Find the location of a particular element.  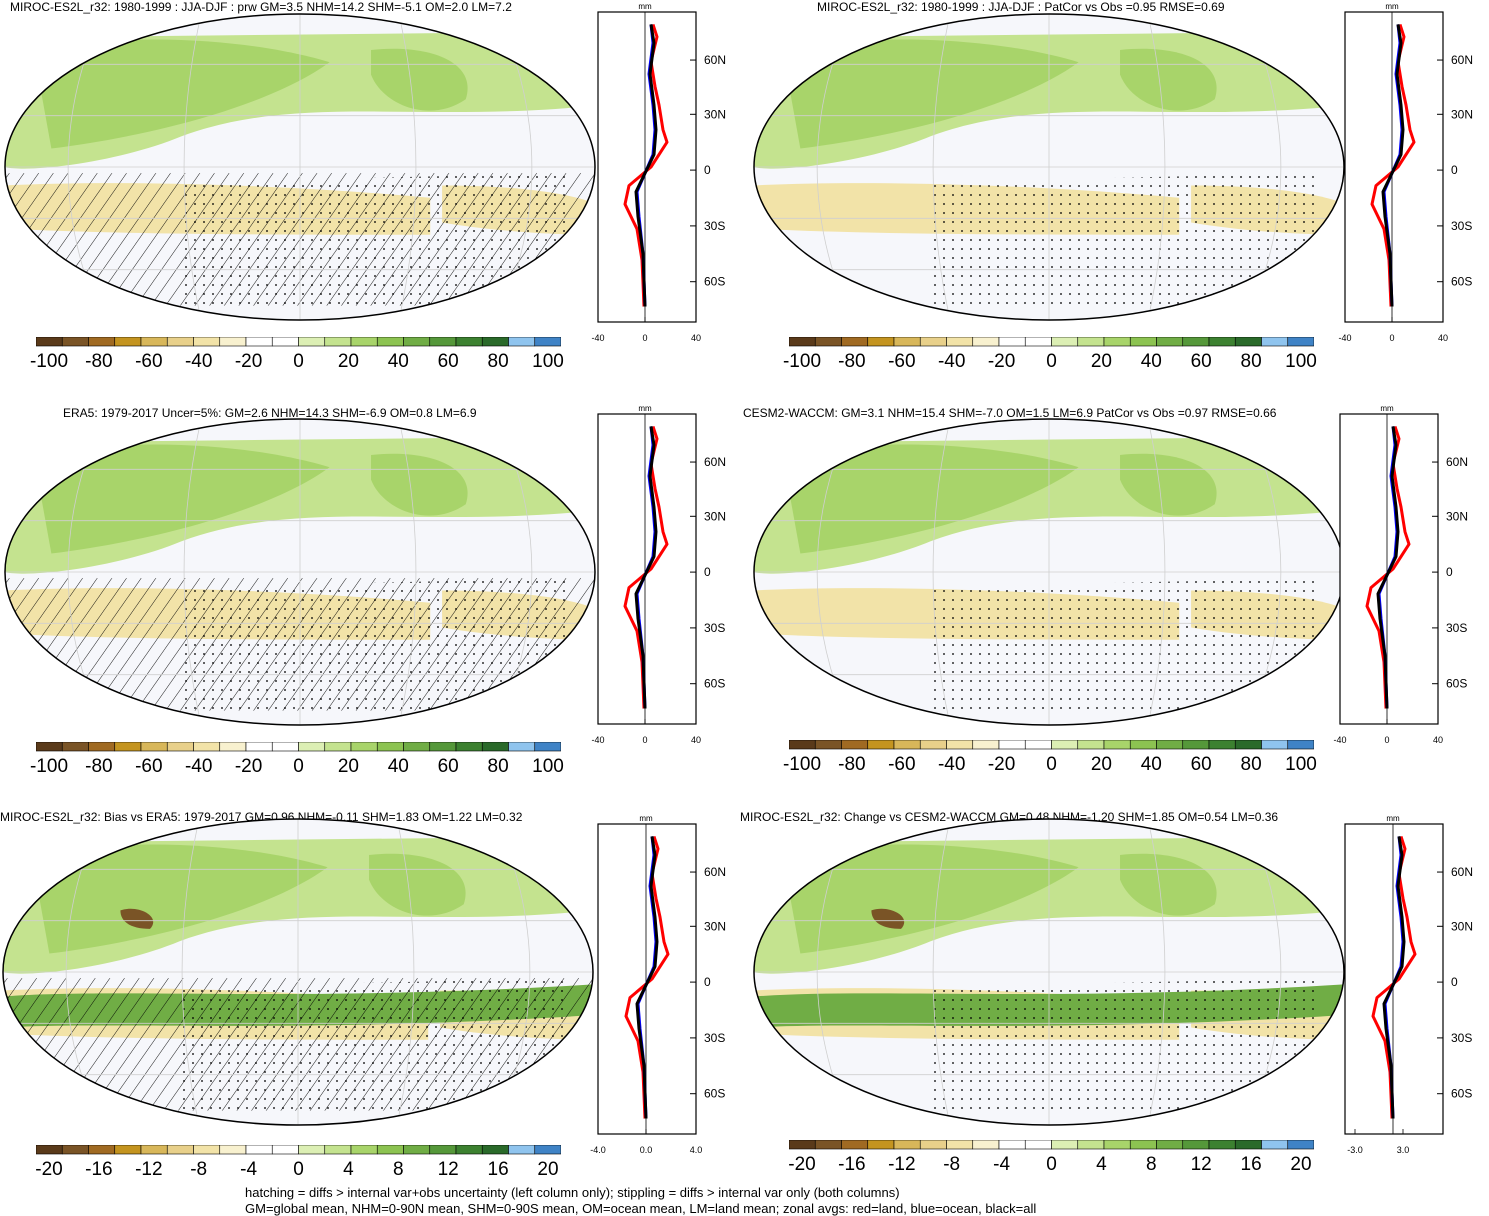

zonal-xtick: 0.0 is located at coordinates (646, 1150).